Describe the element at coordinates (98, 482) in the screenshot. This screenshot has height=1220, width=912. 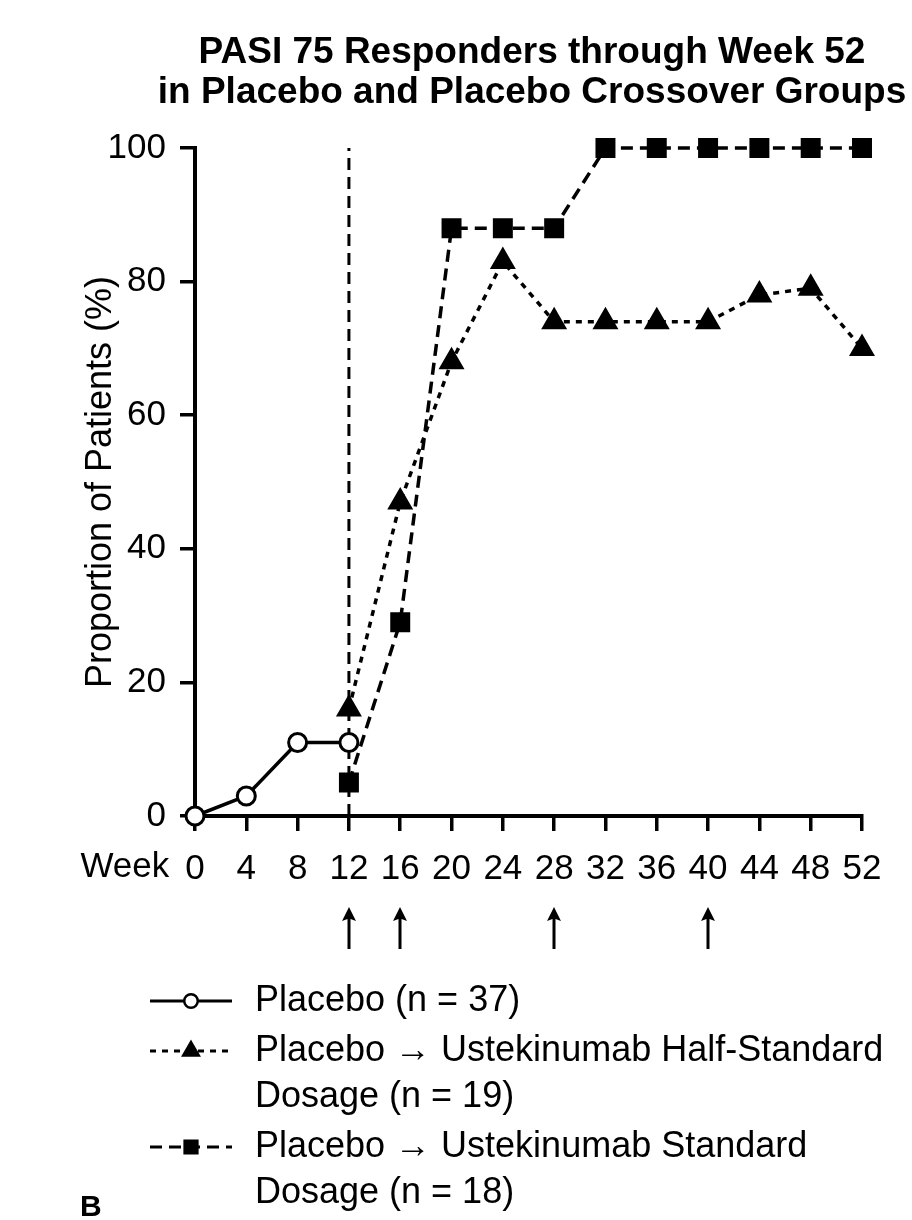
I see `y-axis-title: Proportion of Patients (%)` at that location.